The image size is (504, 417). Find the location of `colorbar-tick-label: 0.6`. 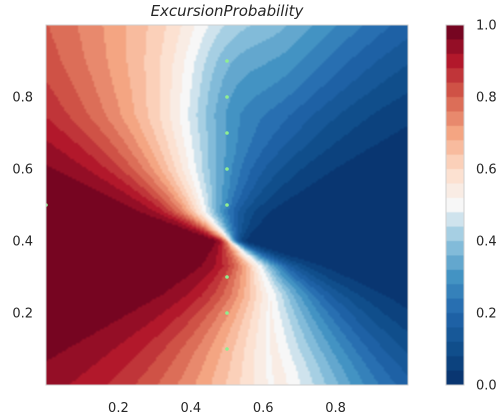

colorbar-tick-label: 0.6 is located at coordinates (486, 170).